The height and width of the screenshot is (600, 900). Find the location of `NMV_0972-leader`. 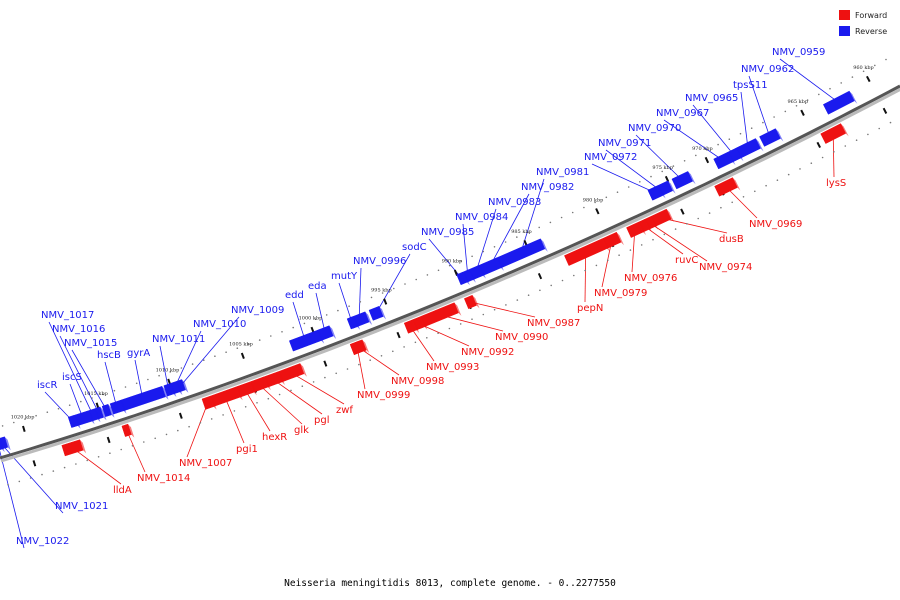

NMV_0972-leader is located at coordinates (623, 178).